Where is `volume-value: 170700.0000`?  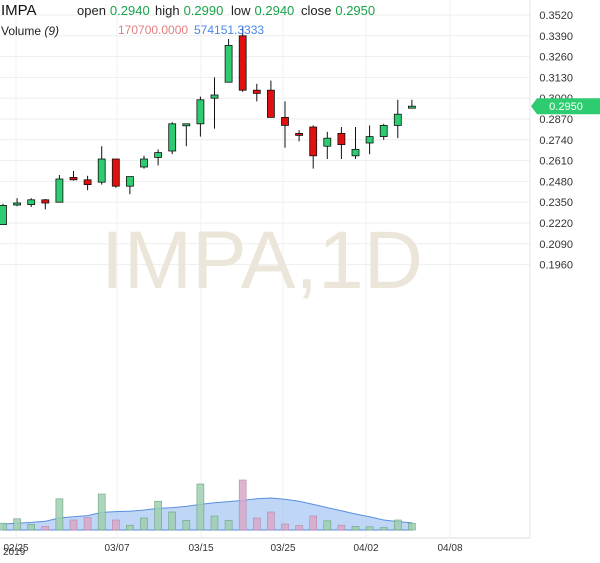
volume-value: 170700.0000 is located at coordinates (153, 30).